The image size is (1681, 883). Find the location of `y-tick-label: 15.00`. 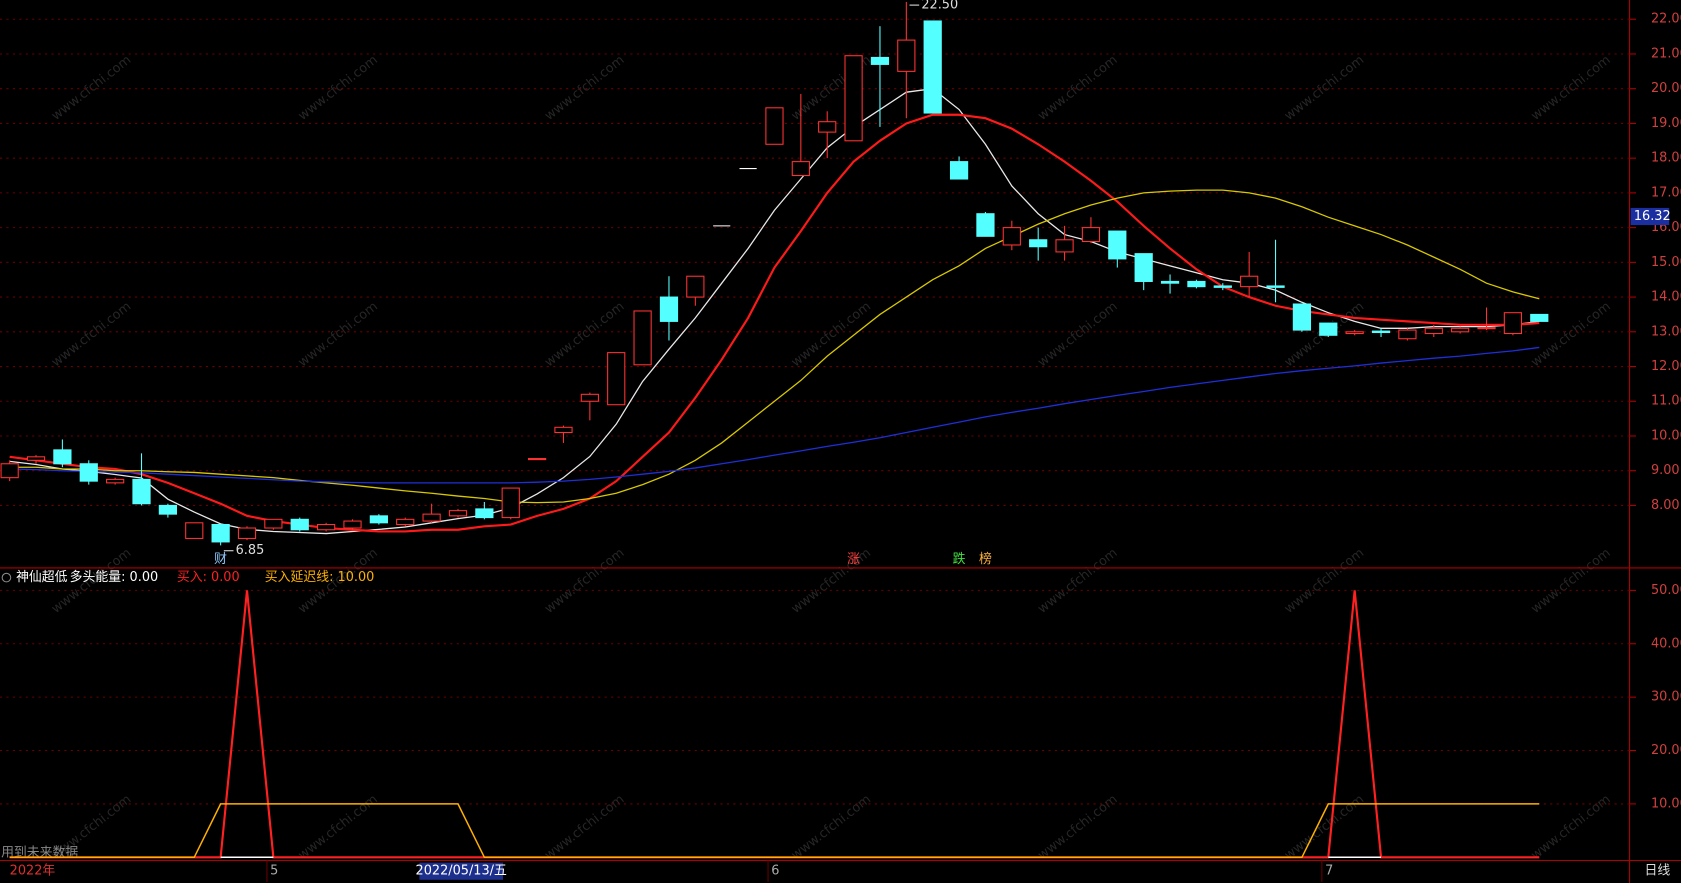

y-tick-label: 15.00 is located at coordinates (1666, 262).